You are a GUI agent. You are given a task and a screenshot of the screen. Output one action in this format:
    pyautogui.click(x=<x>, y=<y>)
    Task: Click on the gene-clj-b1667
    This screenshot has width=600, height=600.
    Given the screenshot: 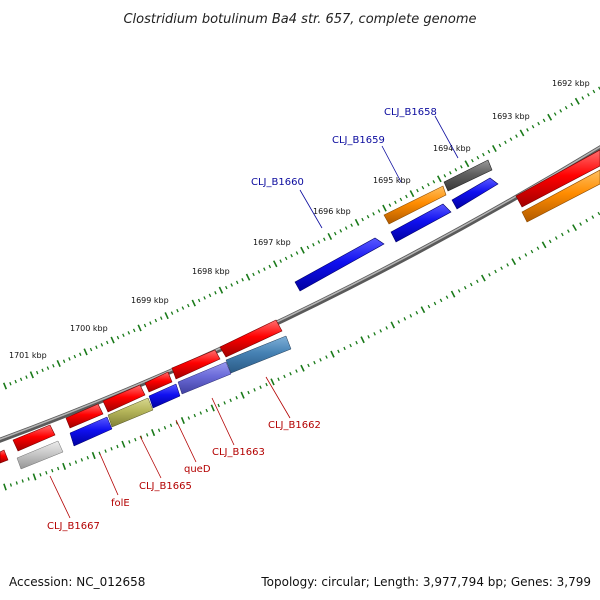 What is the action you would take?
    pyautogui.click(x=34, y=438)
    